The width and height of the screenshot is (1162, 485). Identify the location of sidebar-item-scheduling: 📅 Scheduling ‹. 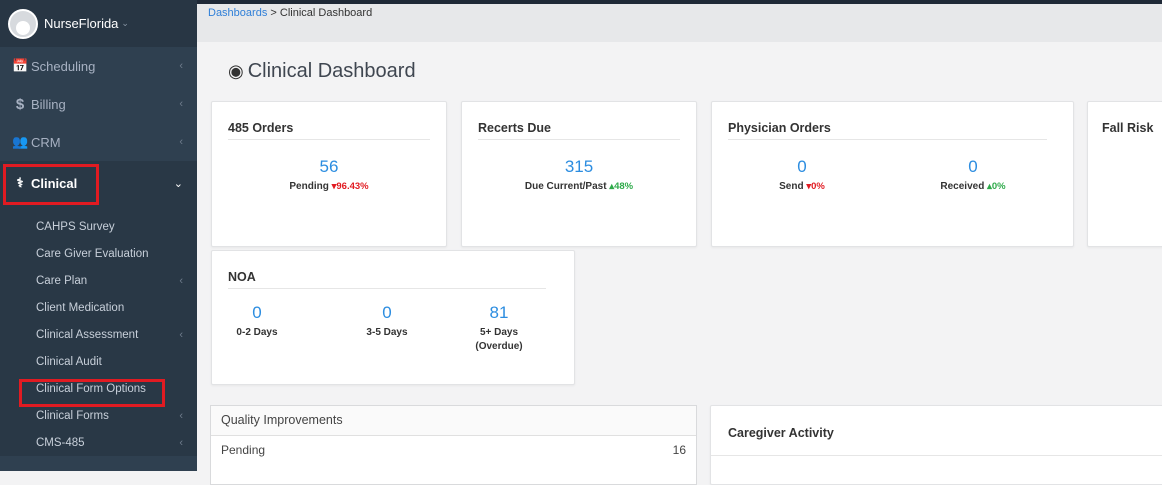
(97, 66).